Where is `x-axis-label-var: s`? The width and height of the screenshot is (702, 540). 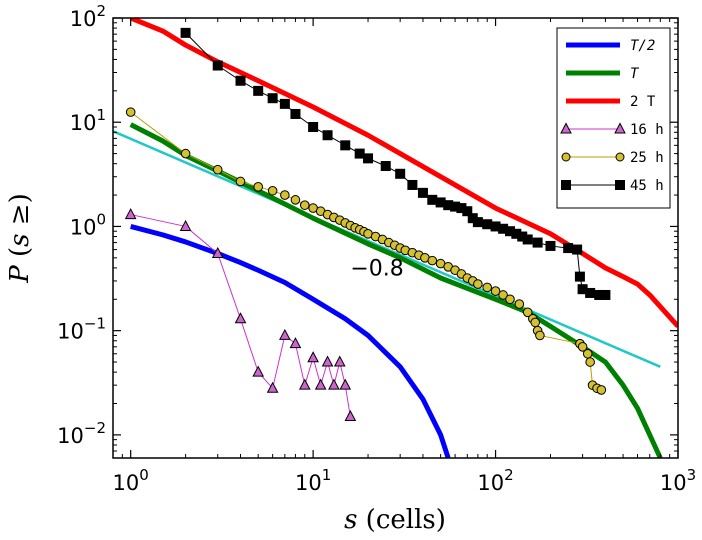
x-axis-label-var: s is located at coordinates (350, 520).